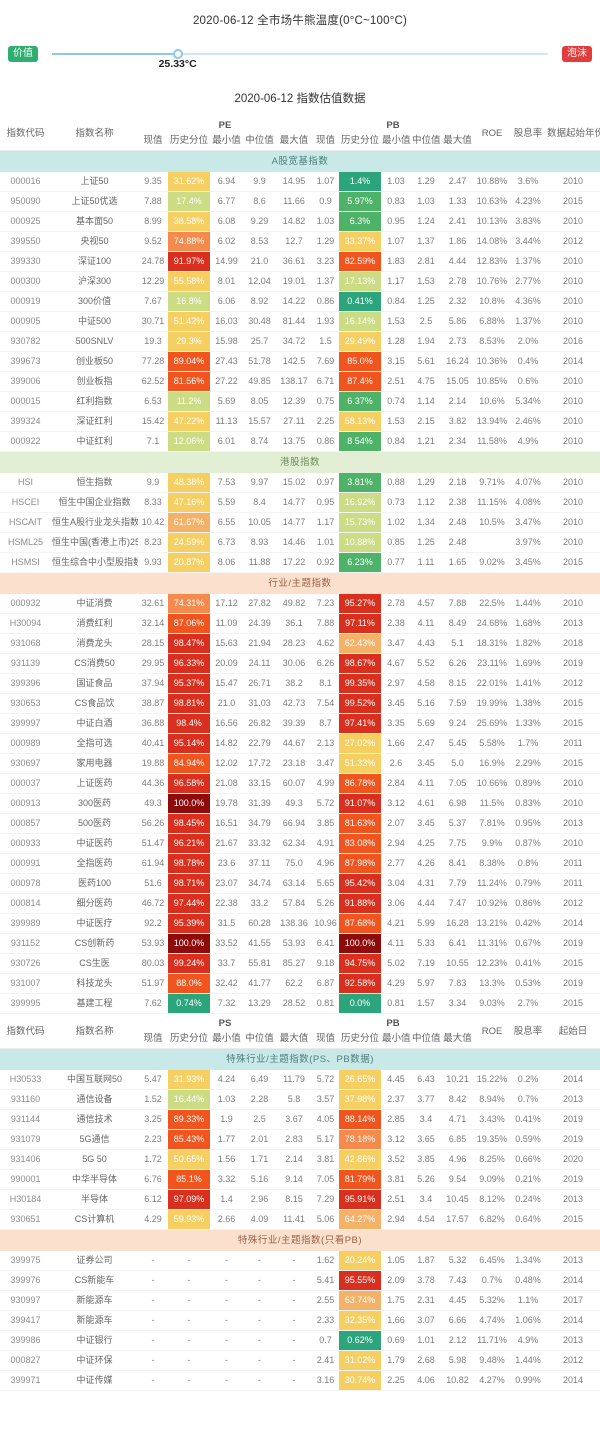  I want to click on column-subheader: 最小值, so click(396, 141).